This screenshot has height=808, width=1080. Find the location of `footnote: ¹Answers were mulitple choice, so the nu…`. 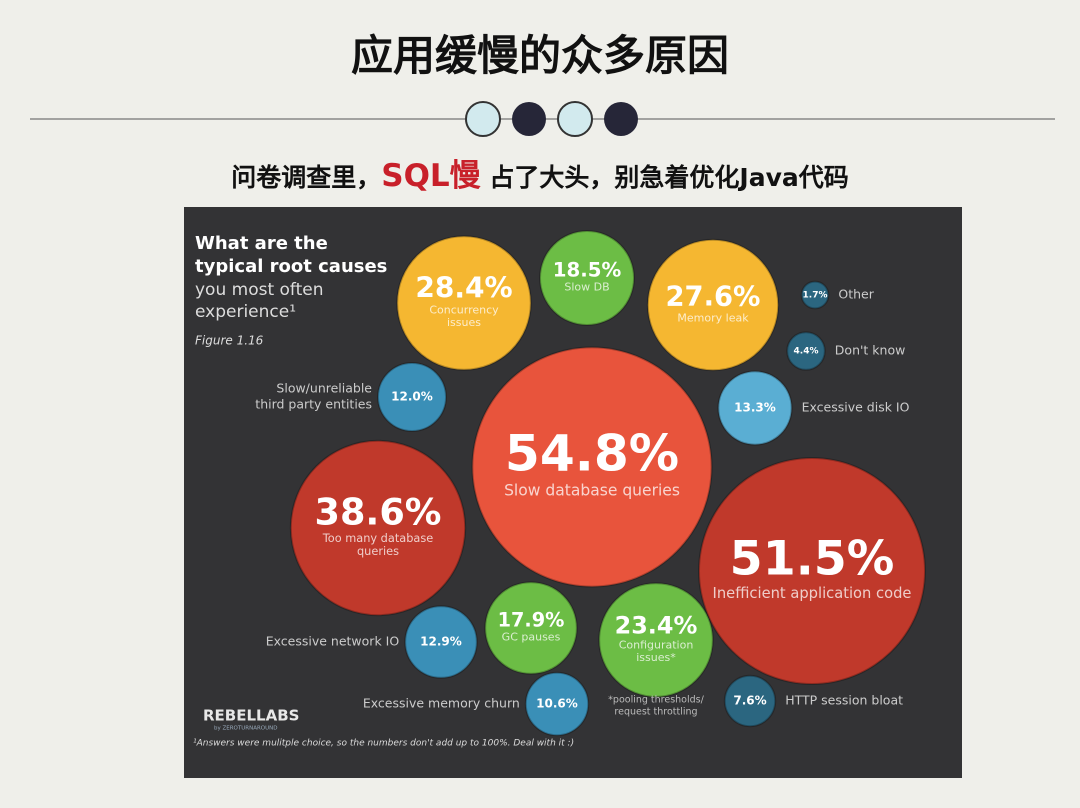

footnote: ¹Answers were mulitple choice, so the nu… is located at coordinates (383, 744).